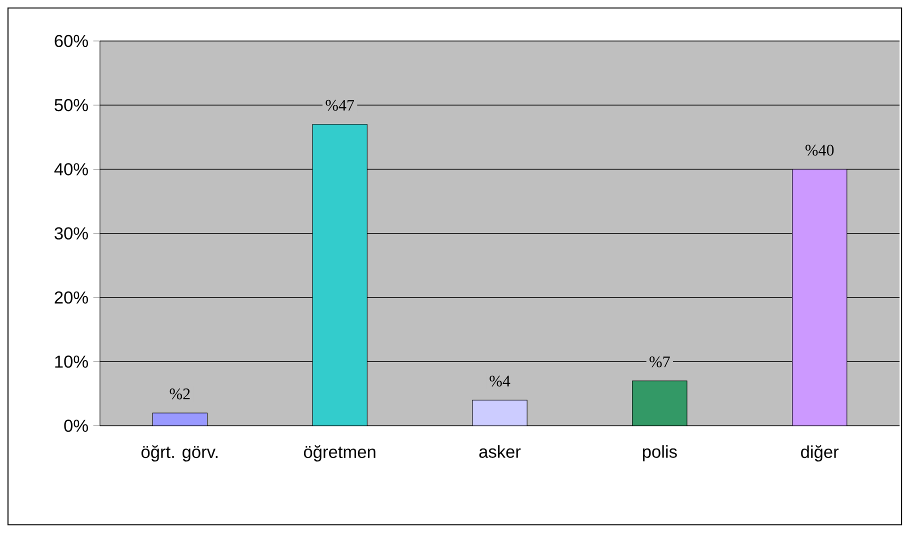 Image resolution: width=904 pixels, height=533 pixels. Describe the element at coordinates (180, 394) in the screenshot. I see `data-label: %2` at that location.